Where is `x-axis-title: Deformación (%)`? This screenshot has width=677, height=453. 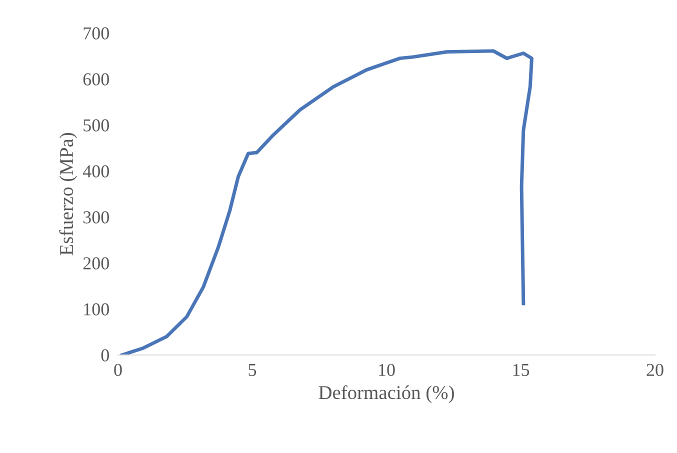 x-axis-title: Deformación (%) is located at coordinates (386, 394).